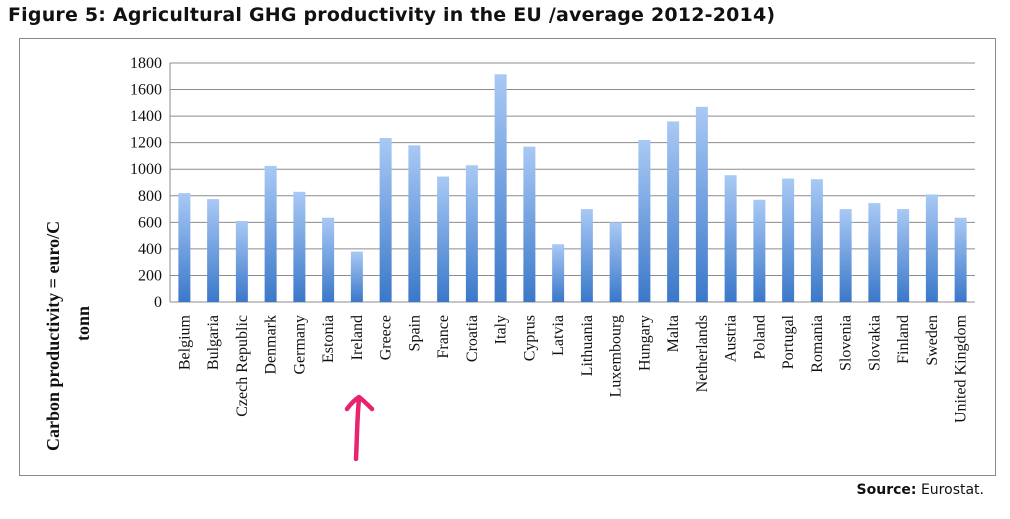 The height and width of the screenshot is (519, 1010). I want to click on x-tick-label: Italy, so click(501, 329).